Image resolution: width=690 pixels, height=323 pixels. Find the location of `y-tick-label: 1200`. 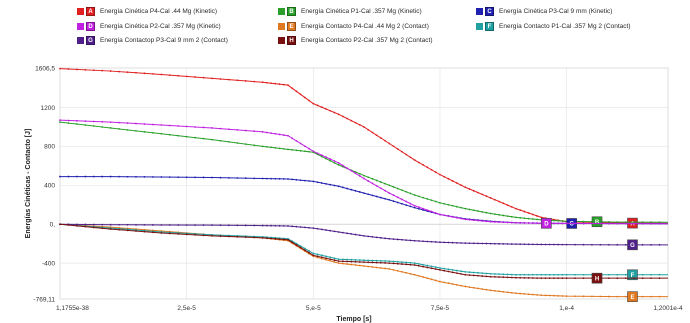

y-tick-label: 1200 is located at coordinates (48, 108).